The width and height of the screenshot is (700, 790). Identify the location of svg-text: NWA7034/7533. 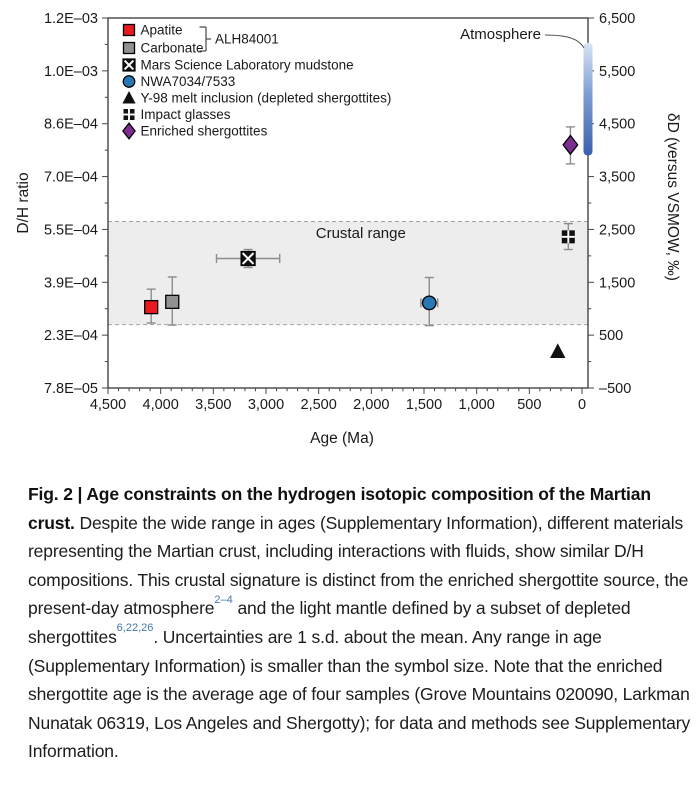
(188, 81).